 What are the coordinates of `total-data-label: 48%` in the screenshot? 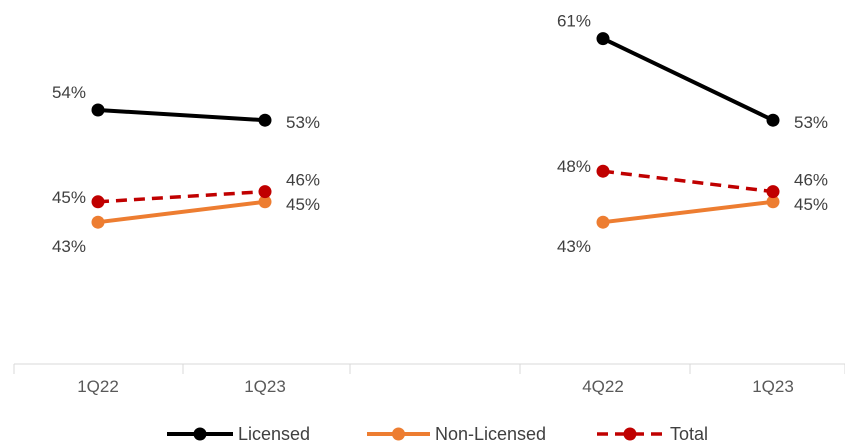 It's located at (574, 166).